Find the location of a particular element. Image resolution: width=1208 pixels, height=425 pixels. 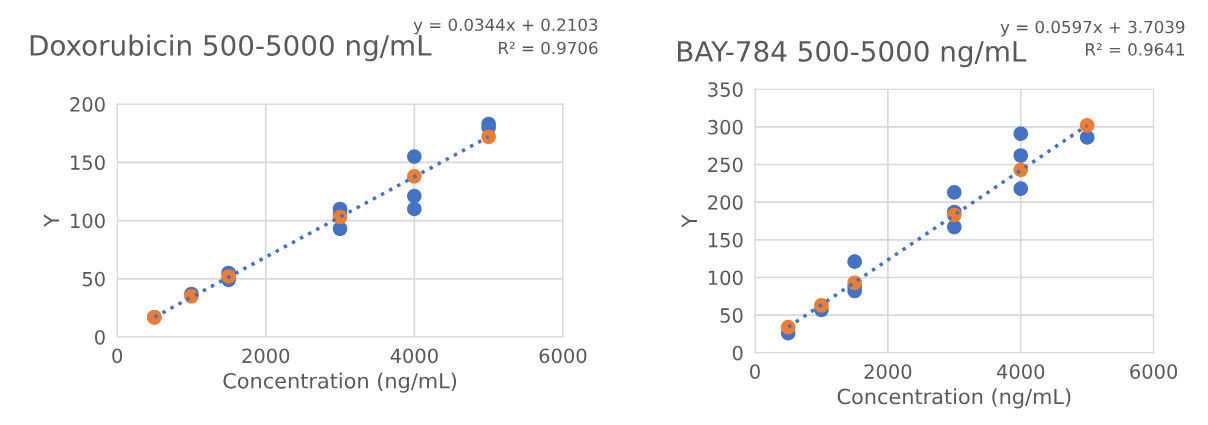

chart-title: BAY-784 500-5000 ng/mL is located at coordinates (852, 54).